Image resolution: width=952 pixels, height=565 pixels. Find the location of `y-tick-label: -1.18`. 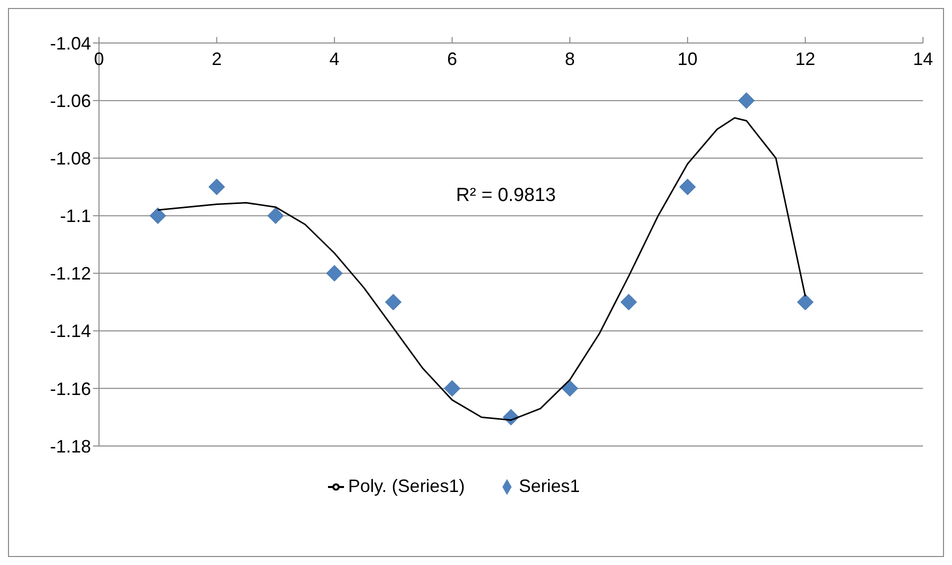

y-tick-label: -1.18 is located at coordinates (70, 446).